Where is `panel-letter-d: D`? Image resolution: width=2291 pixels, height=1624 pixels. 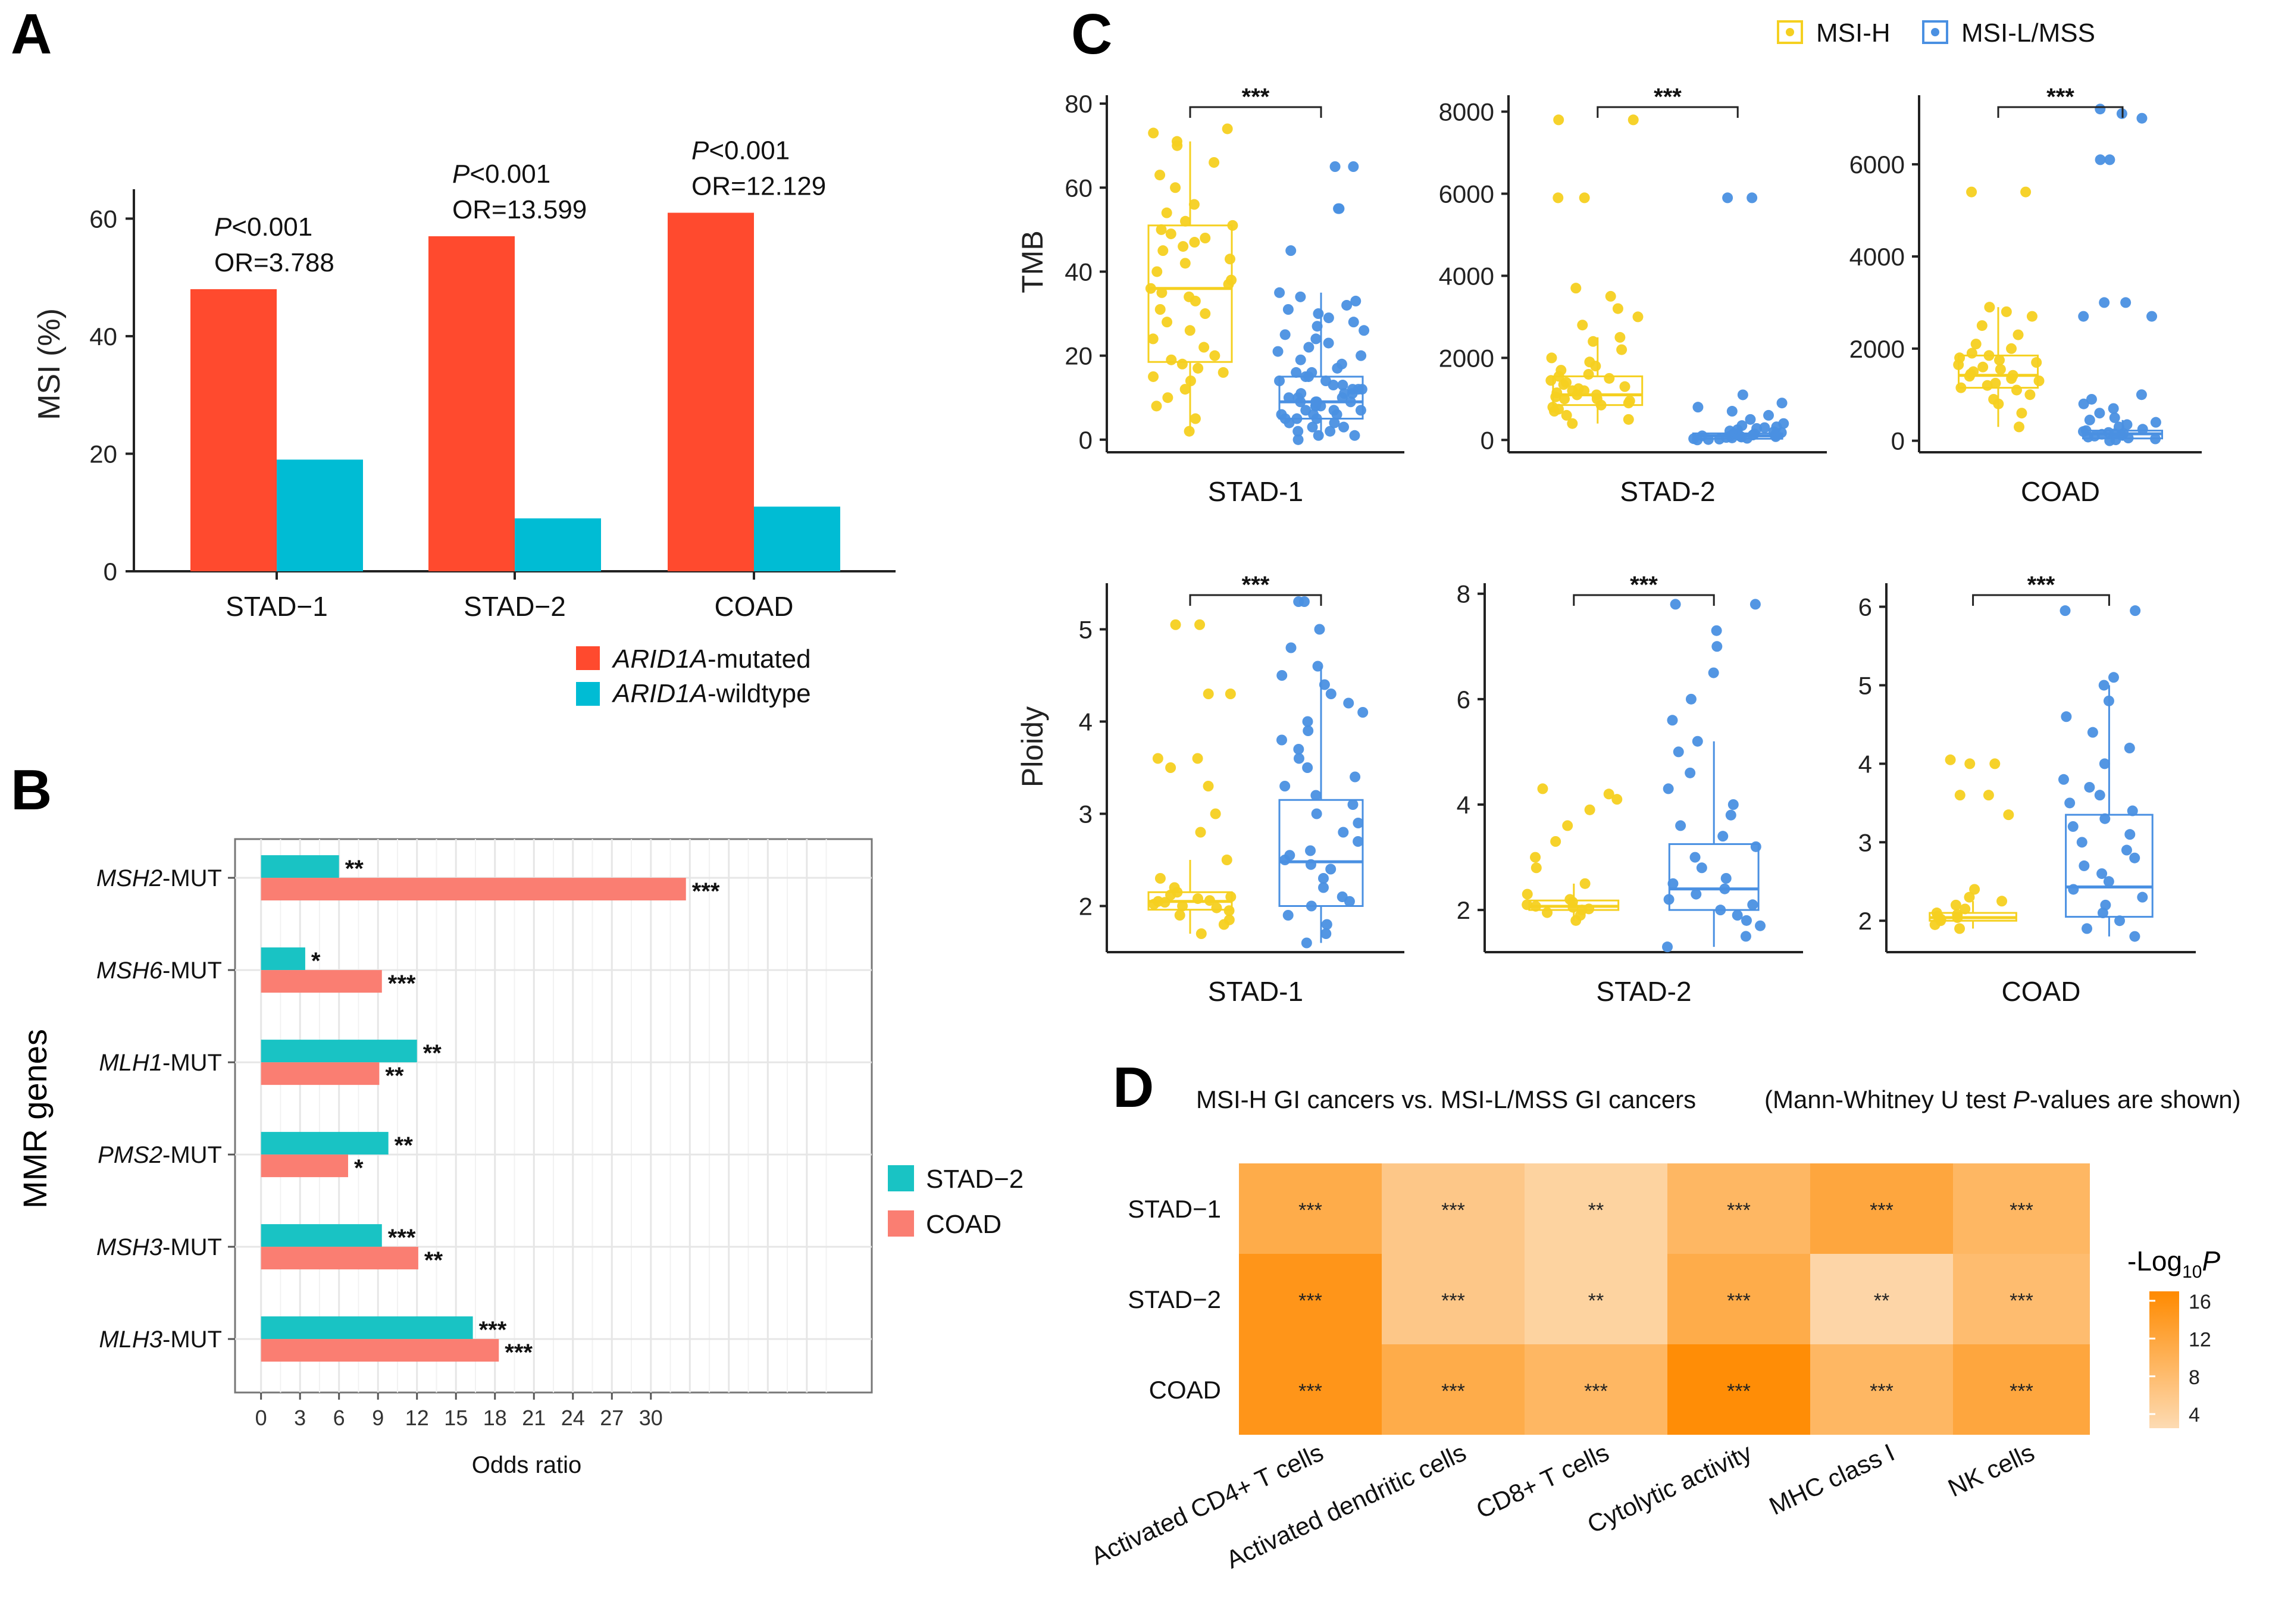
panel-letter-d: D is located at coordinates (1133, 1087).